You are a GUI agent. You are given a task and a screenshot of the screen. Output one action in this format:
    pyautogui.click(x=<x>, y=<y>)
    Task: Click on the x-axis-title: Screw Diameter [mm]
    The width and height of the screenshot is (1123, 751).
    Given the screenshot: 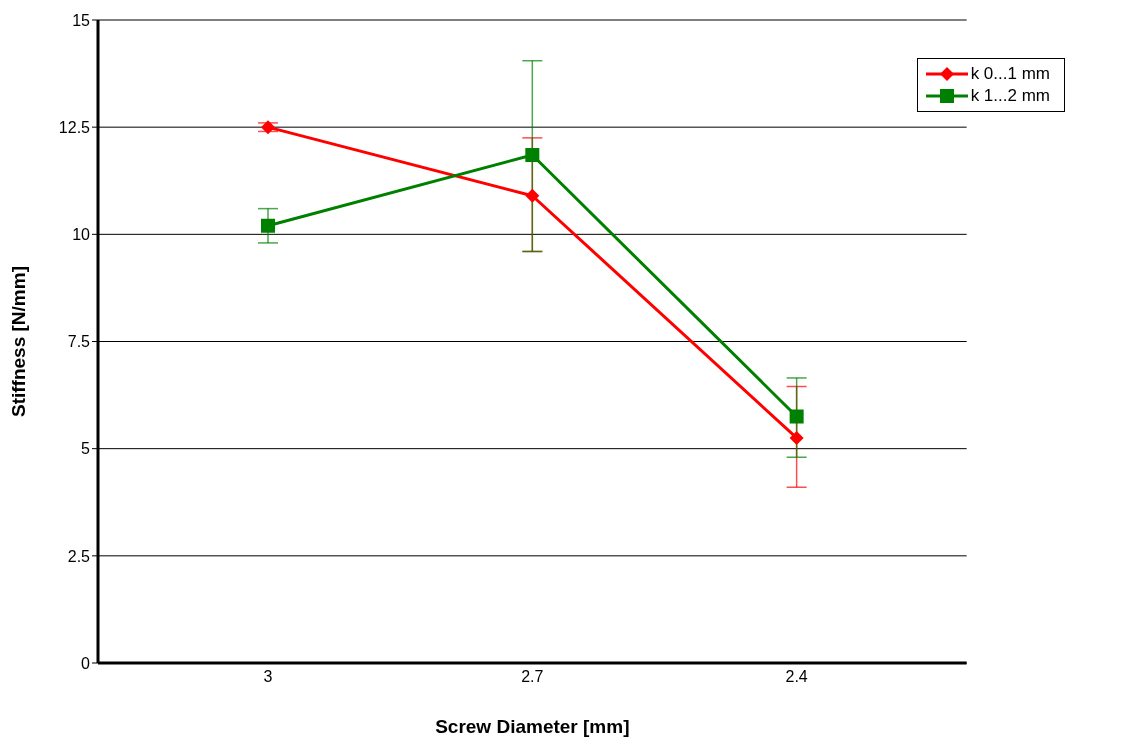 What is the action you would take?
    pyautogui.click(x=532, y=726)
    